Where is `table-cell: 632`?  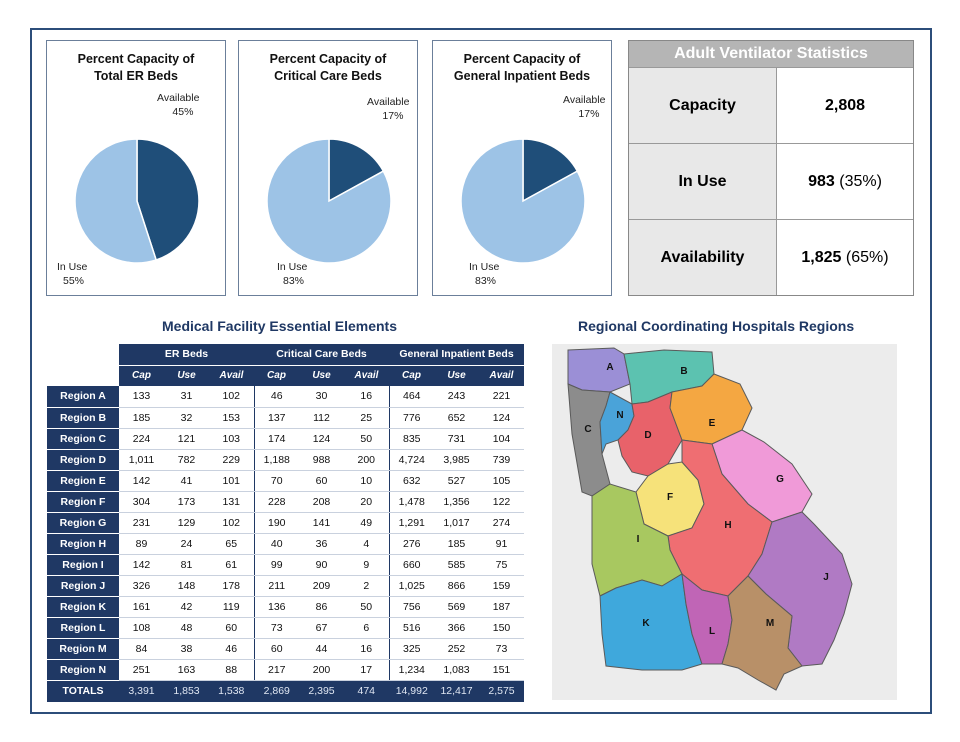
table-cell: 632 is located at coordinates (411, 481).